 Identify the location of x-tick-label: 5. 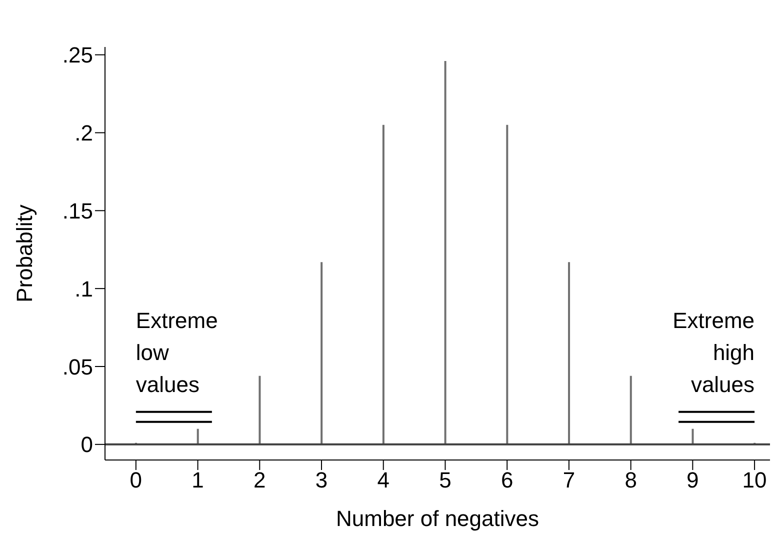
(445, 480).